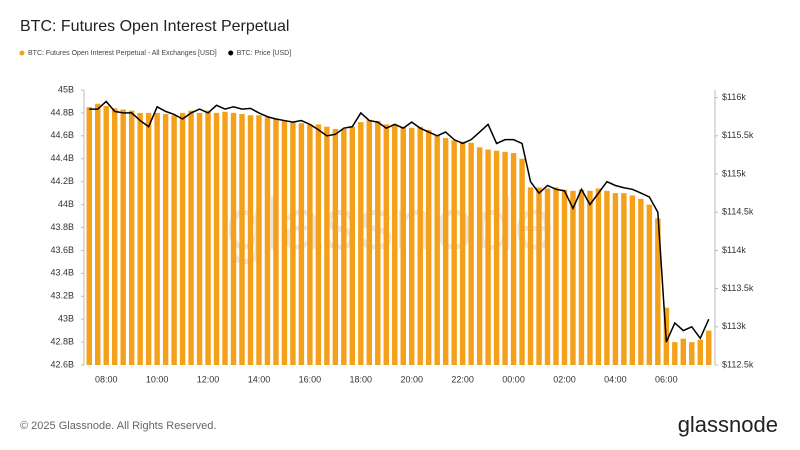 The image size is (800, 450). I want to click on y-tick-label: 44.6B, so click(62, 135).